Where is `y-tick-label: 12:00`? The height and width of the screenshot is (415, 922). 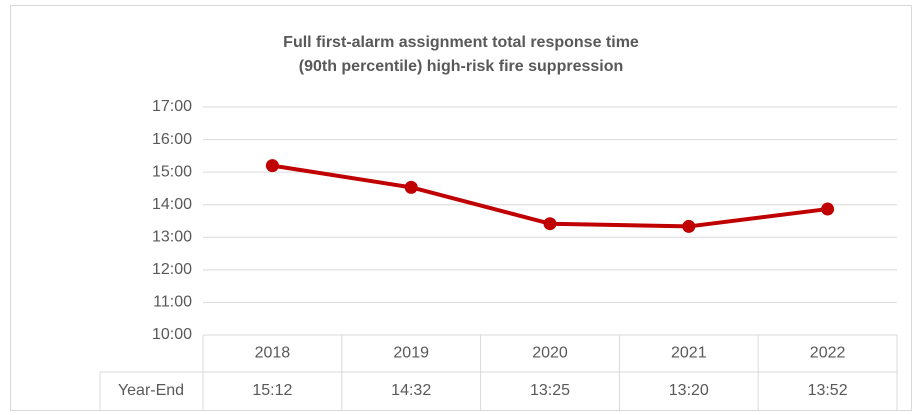 y-tick-label: 12:00 is located at coordinates (172, 269).